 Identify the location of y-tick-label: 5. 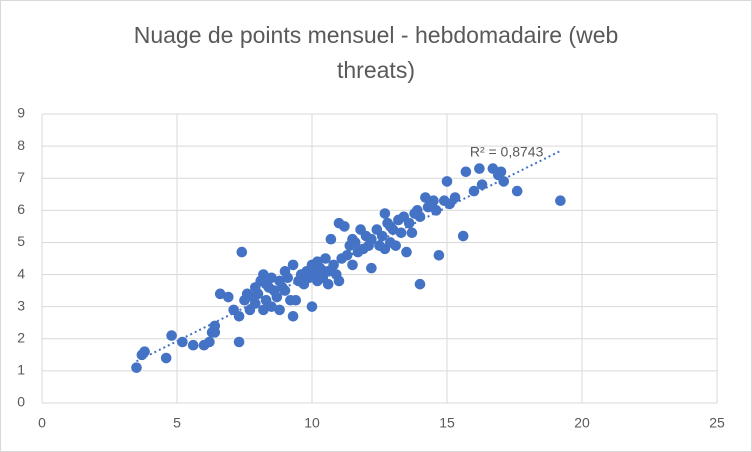
(21, 241).